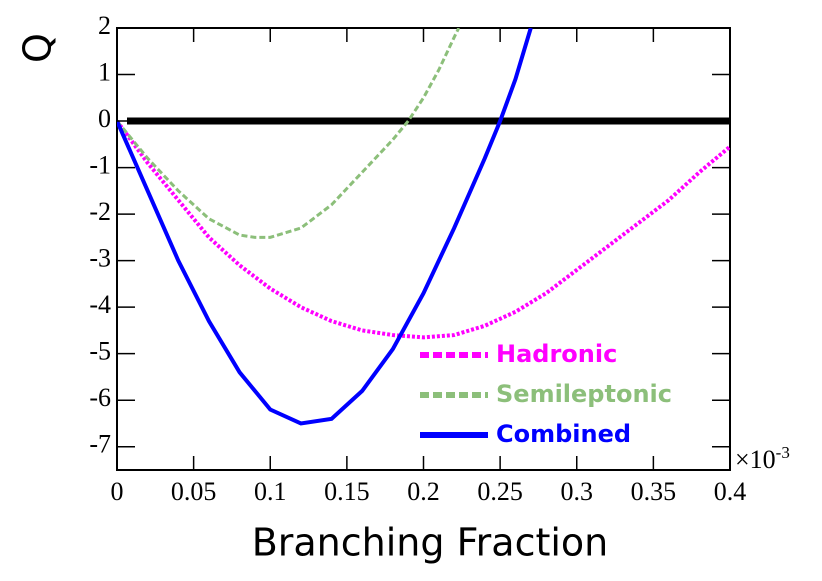 Image resolution: width=822 pixels, height=581 pixels. I want to click on x-tick-label: 0, so click(117, 491).